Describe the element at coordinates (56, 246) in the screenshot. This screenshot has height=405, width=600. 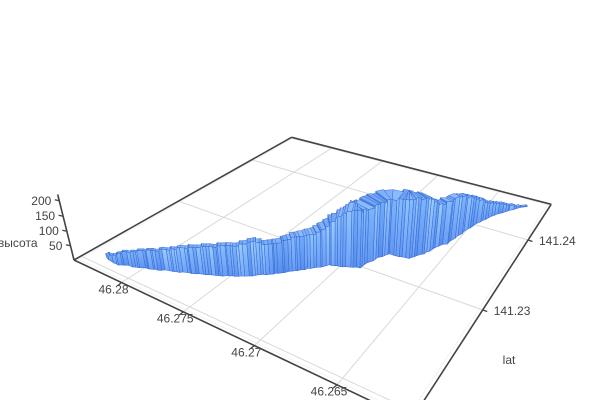
I see `svg-text: 50` at that location.